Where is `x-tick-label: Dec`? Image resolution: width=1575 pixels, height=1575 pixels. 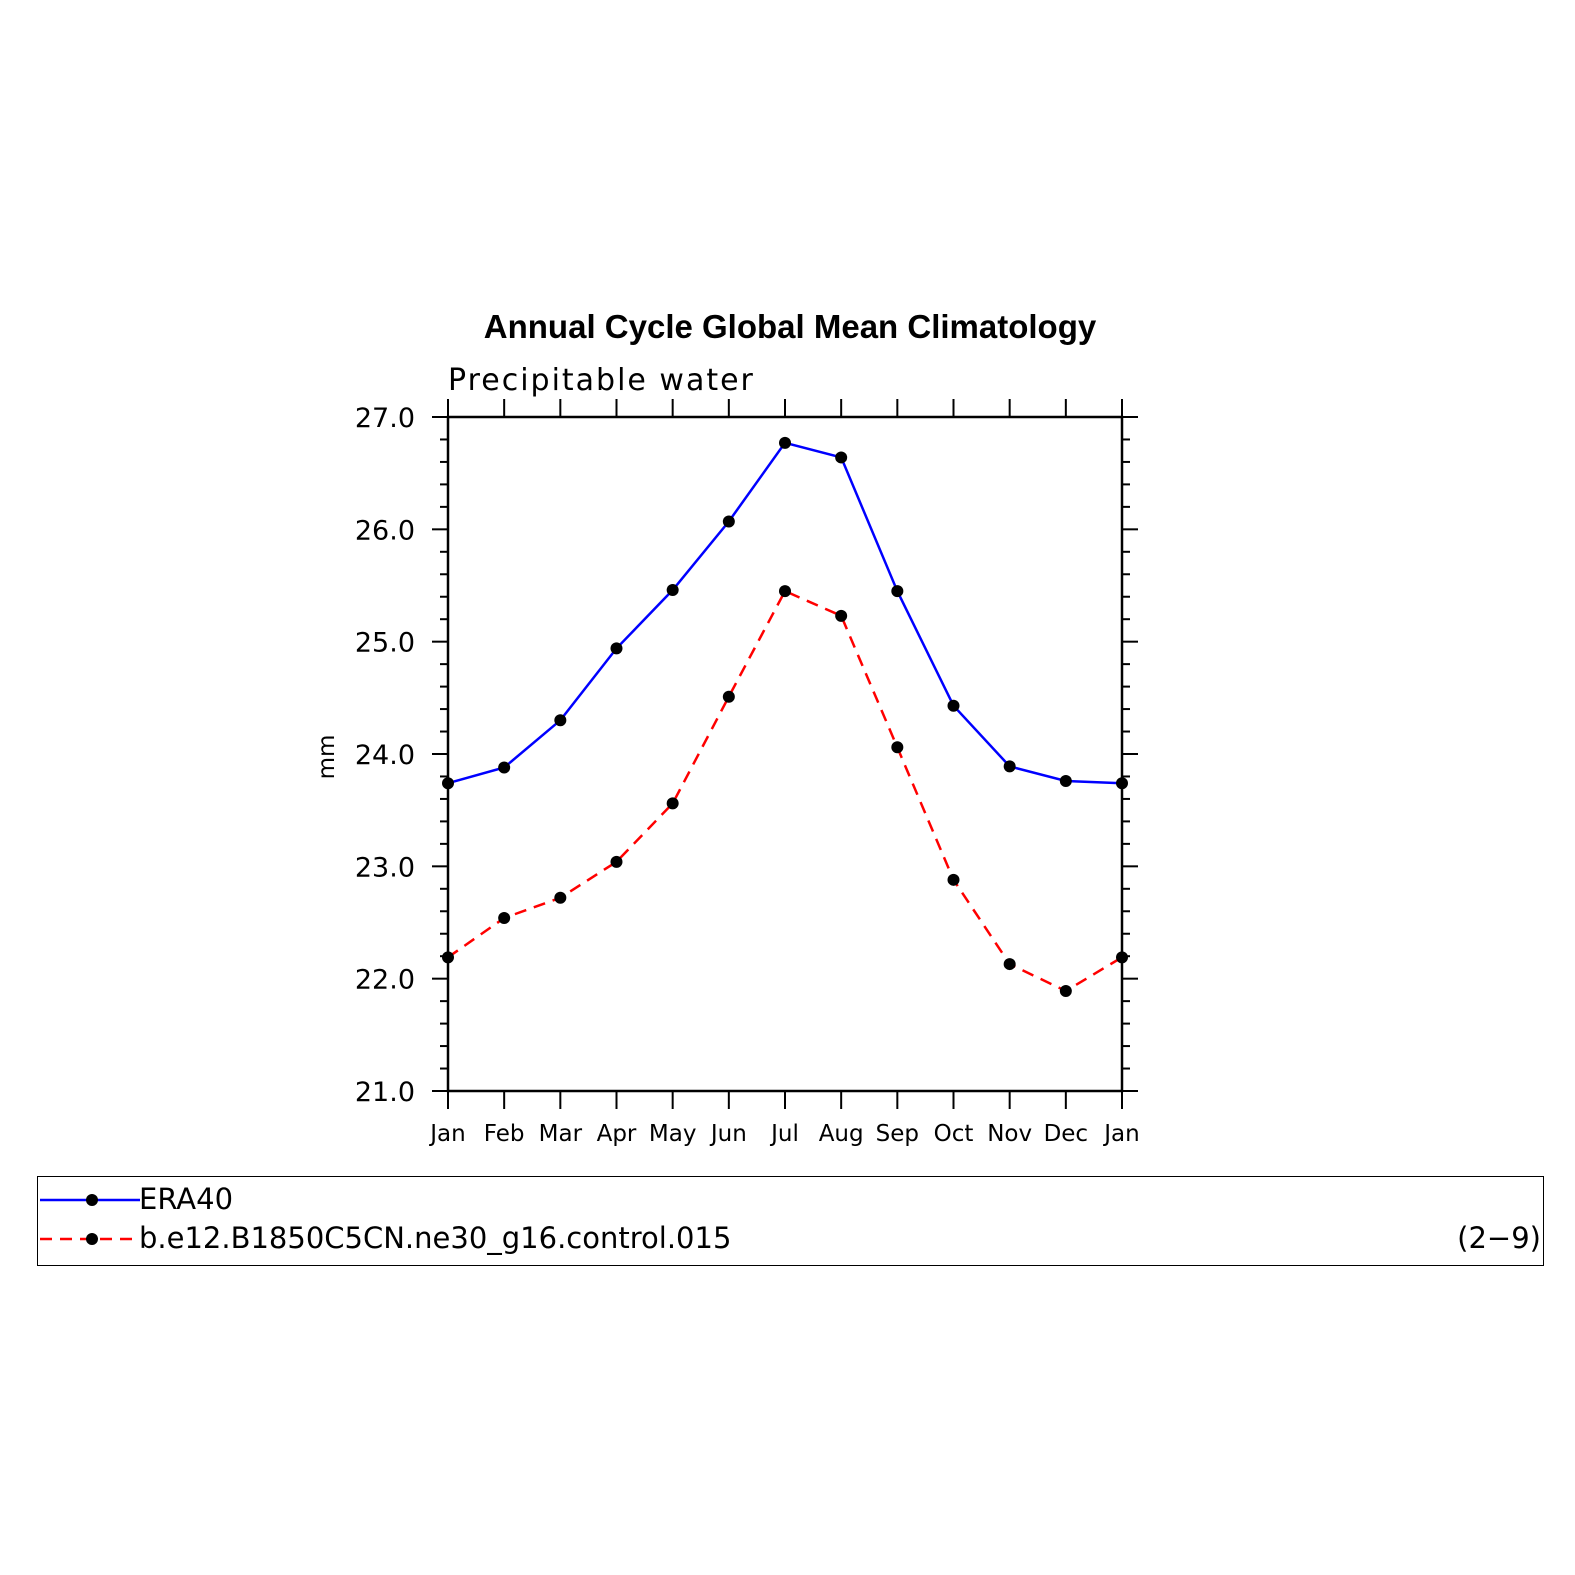 x-tick-label: Dec is located at coordinates (1066, 1134).